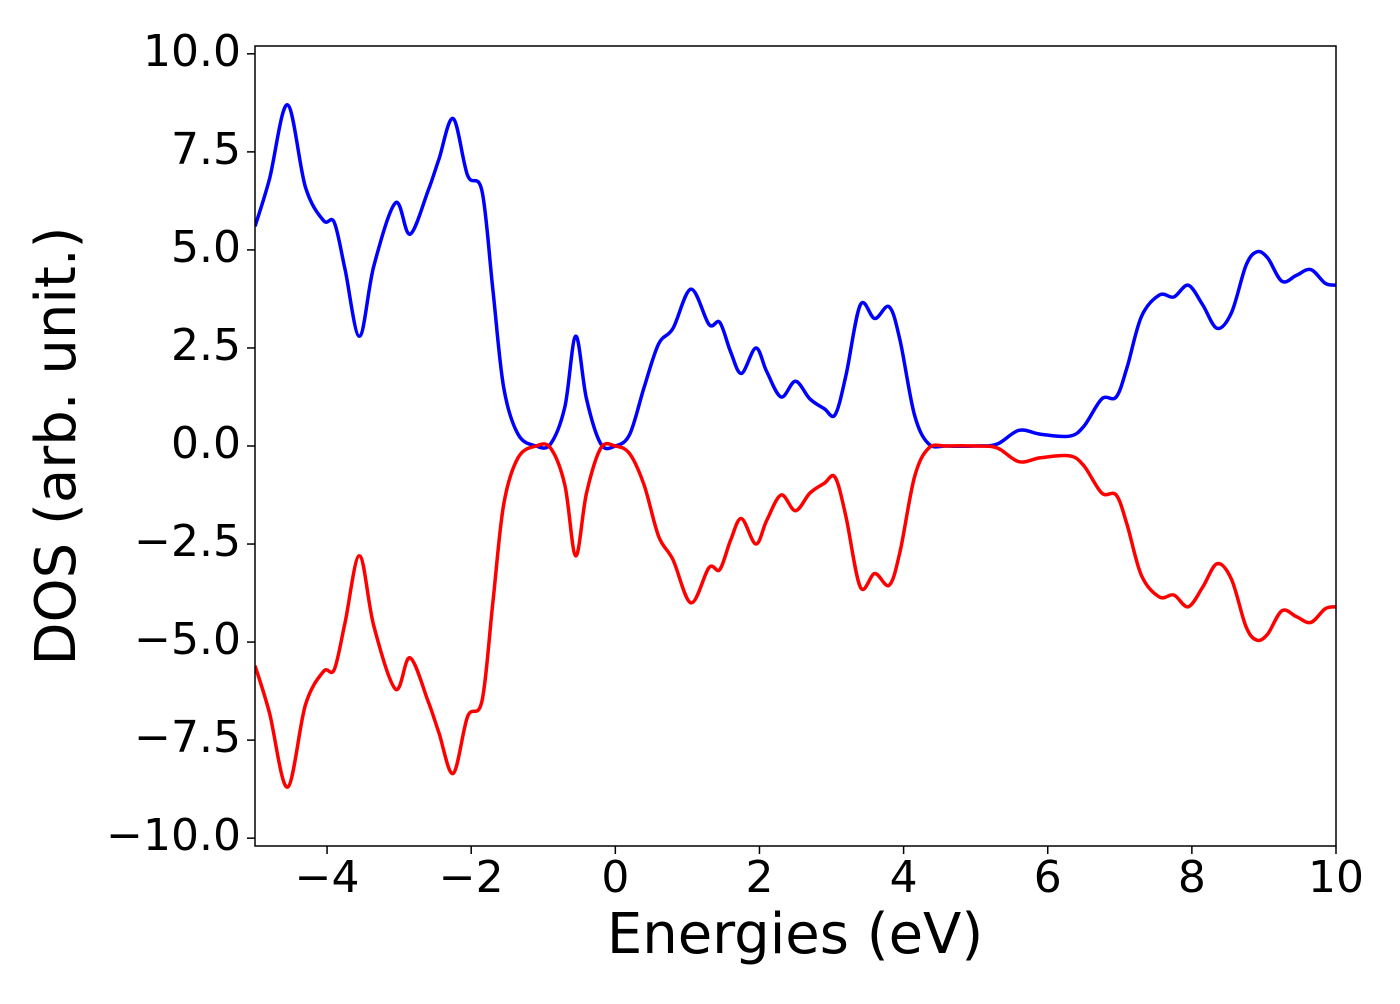 The image size is (1400, 1004). What do you see at coordinates (471, 877) in the screenshot?
I see `x-tick-label: −2` at bounding box center [471, 877].